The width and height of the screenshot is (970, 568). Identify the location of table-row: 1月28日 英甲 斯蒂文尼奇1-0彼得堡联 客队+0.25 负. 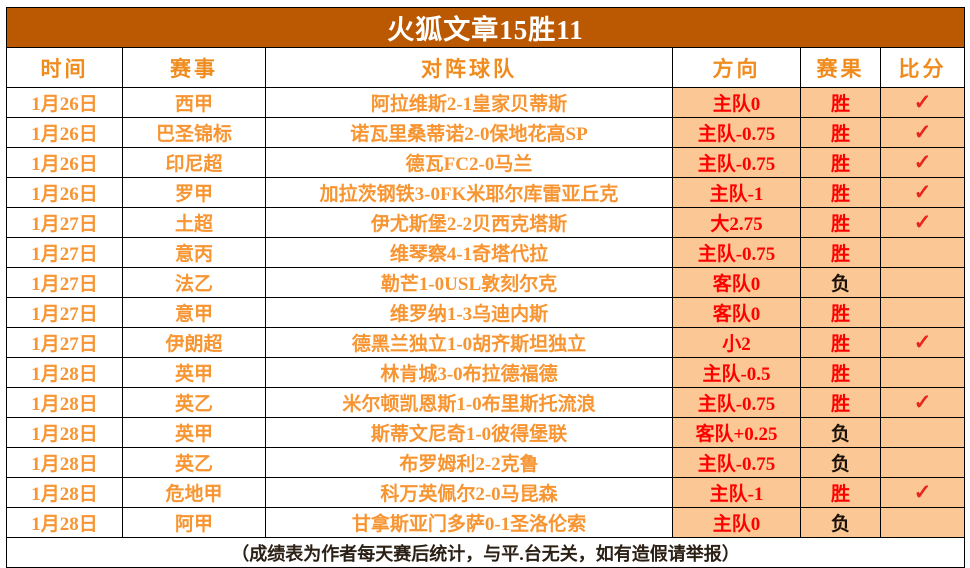
(486, 432).